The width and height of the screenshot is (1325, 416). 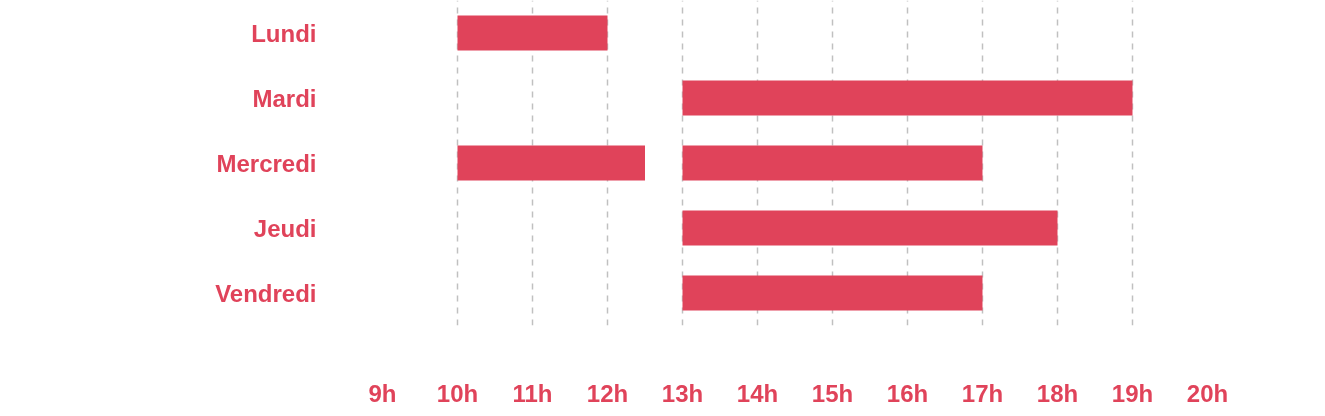 I want to click on y-tick-label: Jeudi, so click(x=285, y=228).